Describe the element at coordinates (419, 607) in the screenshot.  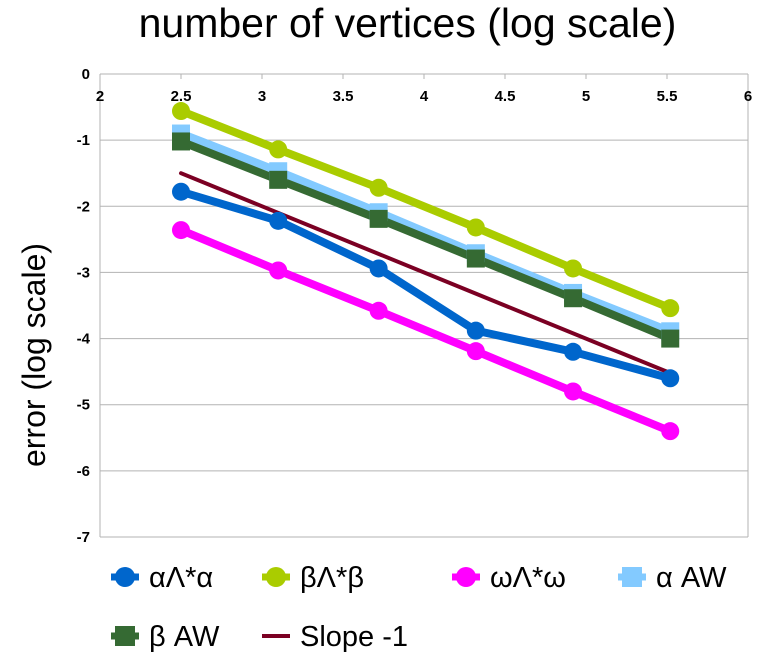
I see `legend: αΛ*α βΛ*β ωΛ*ω α AW β AW Slope -1` at that location.